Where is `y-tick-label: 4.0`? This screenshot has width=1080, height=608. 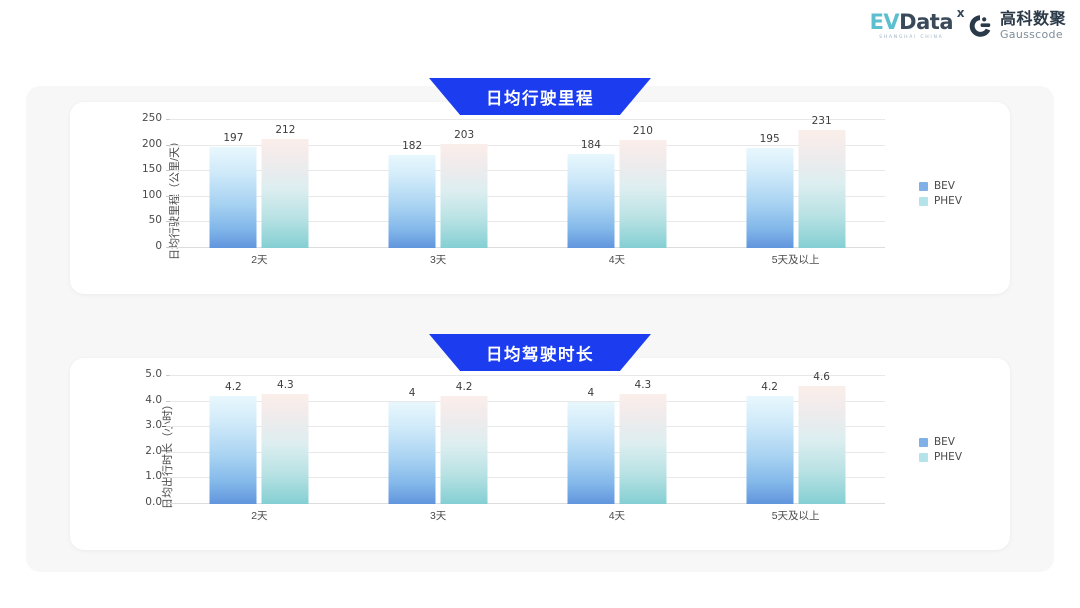
y-tick-label: 4.0 is located at coordinates (153, 399).